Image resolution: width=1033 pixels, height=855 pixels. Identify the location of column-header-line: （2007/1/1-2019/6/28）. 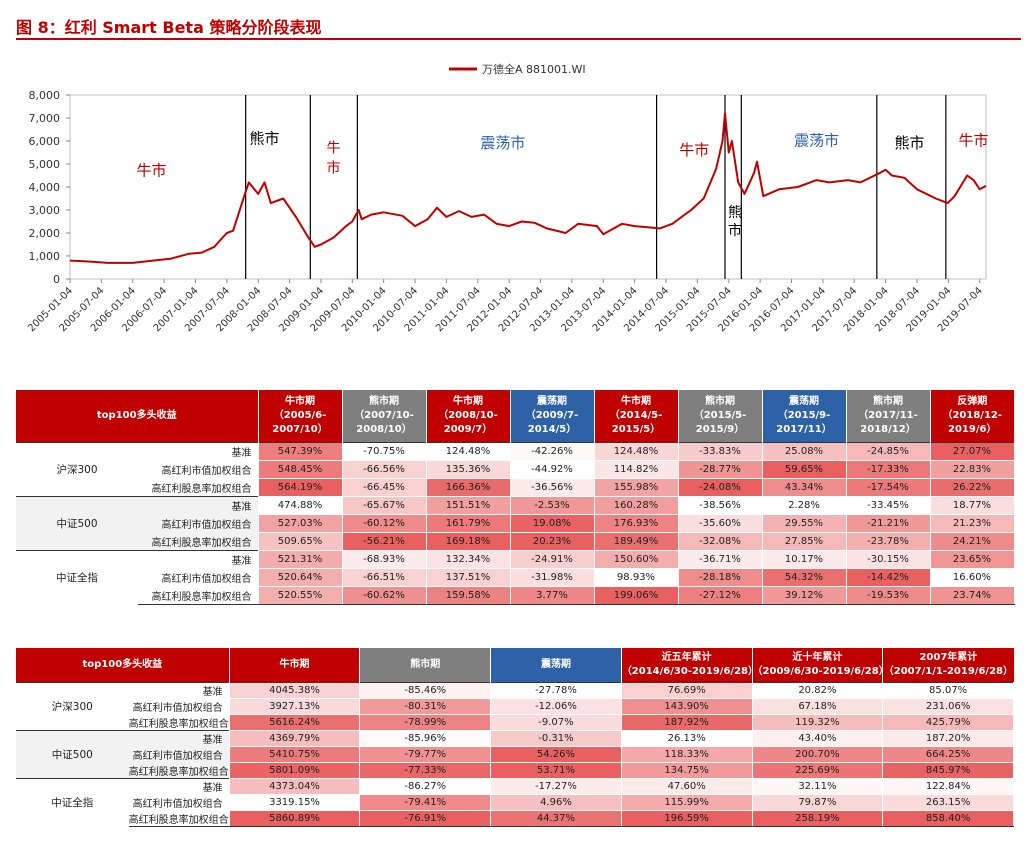
(948, 671).